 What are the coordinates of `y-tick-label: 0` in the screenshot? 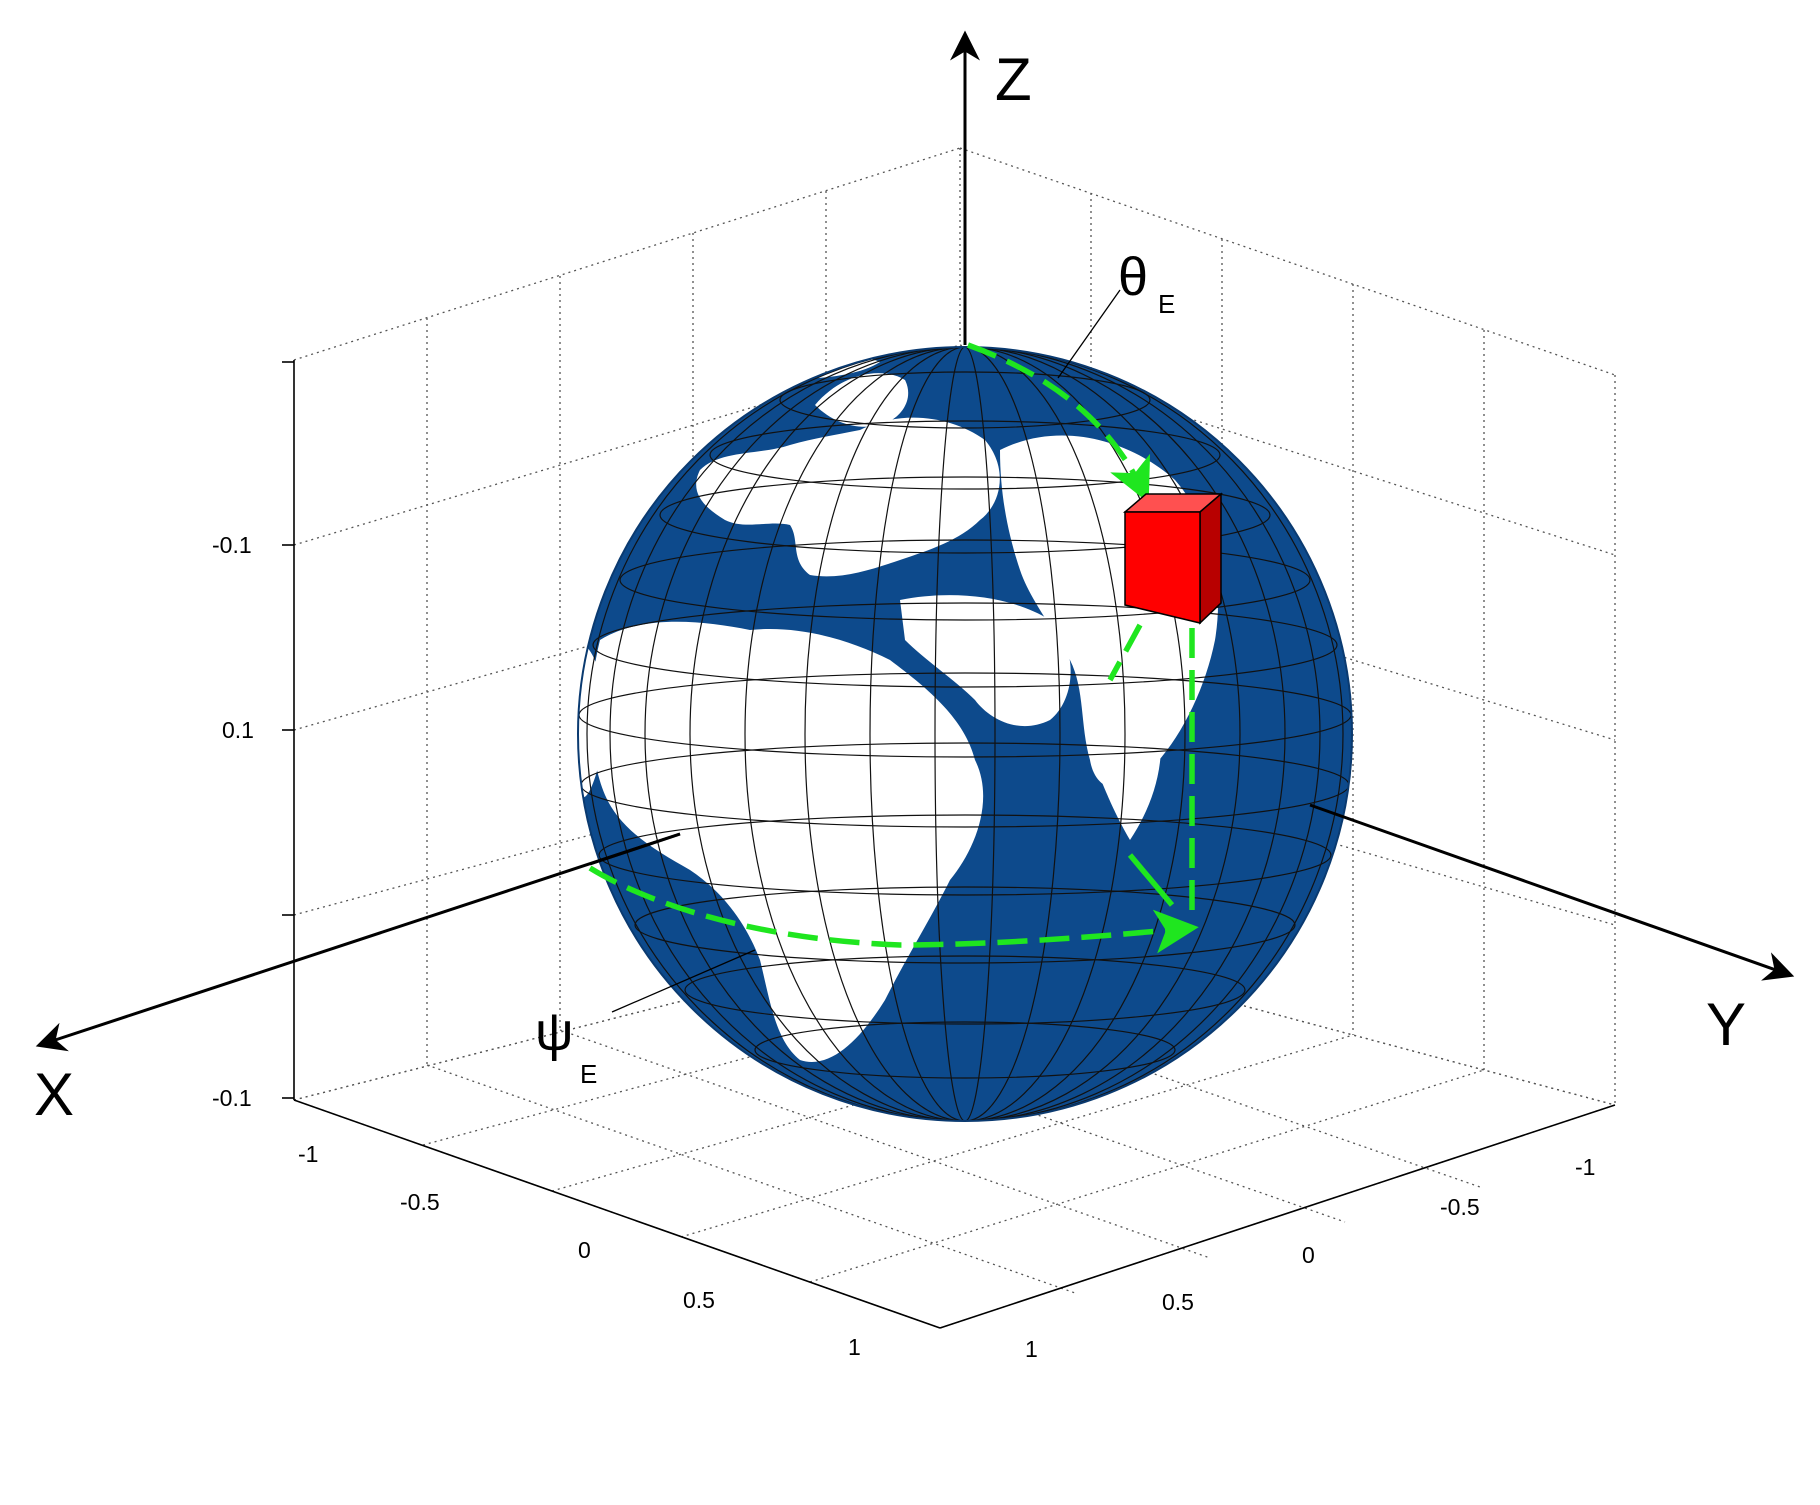 It's located at (1308, 1255).